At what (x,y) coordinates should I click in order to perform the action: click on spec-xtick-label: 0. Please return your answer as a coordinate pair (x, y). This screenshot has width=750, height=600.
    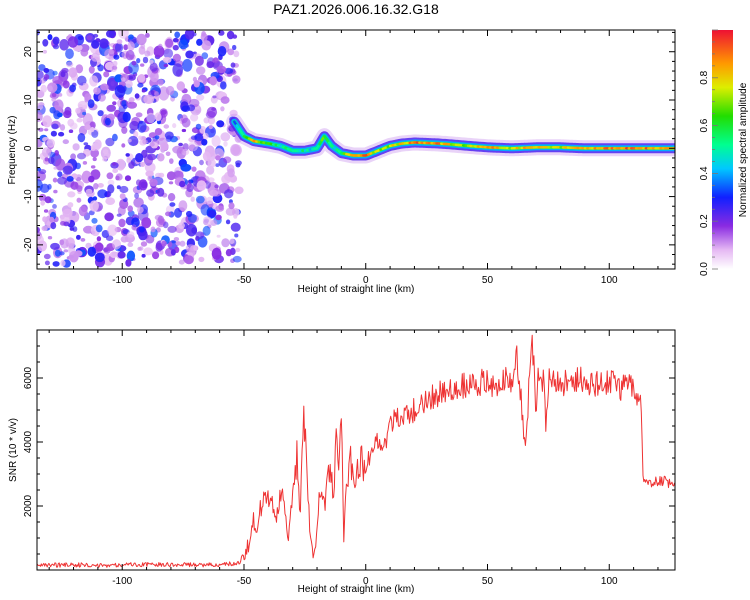
    Looking at the image, I should click on (366, 280).